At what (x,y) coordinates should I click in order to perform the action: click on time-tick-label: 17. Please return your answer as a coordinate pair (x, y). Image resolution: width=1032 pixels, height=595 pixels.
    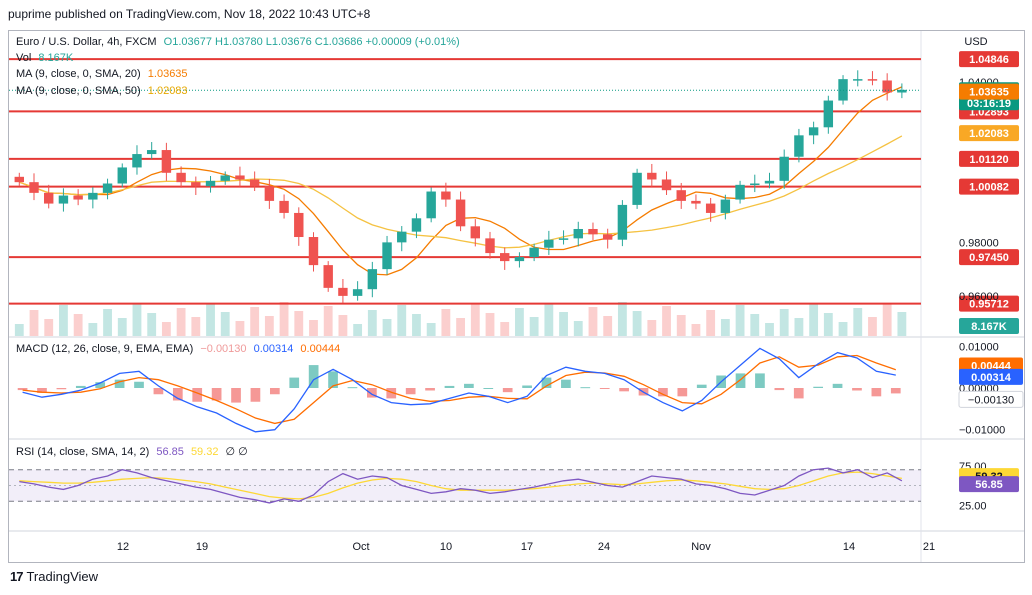
    Looking at the image, I should click on (527, 547).